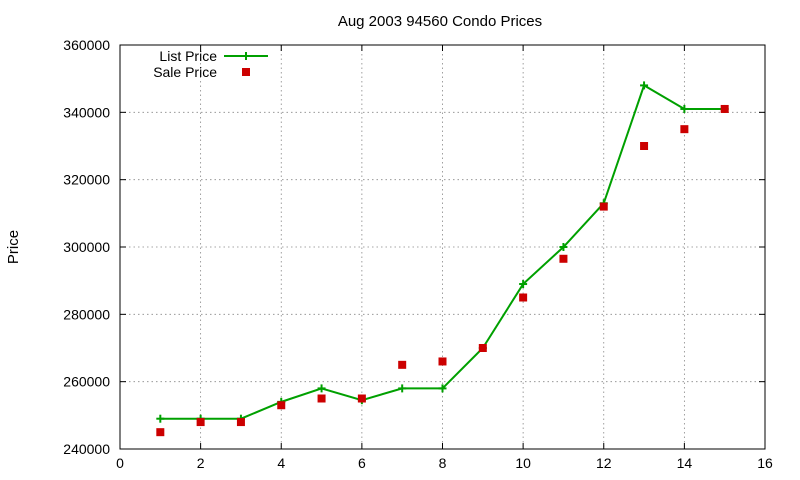  I want to click on y-axis-label: Price, so click(13, 247).